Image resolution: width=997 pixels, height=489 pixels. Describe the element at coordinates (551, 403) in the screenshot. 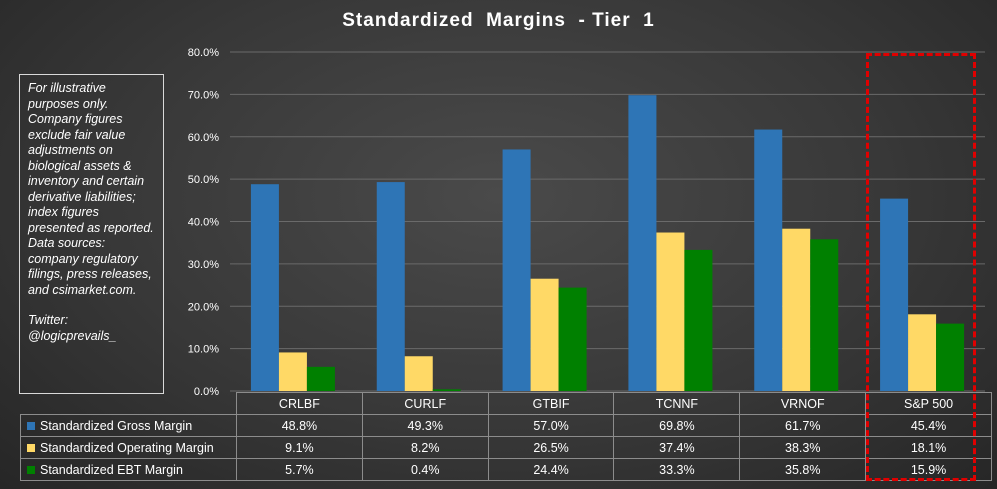

I see `x-tick-label: GTBIF` at that location.